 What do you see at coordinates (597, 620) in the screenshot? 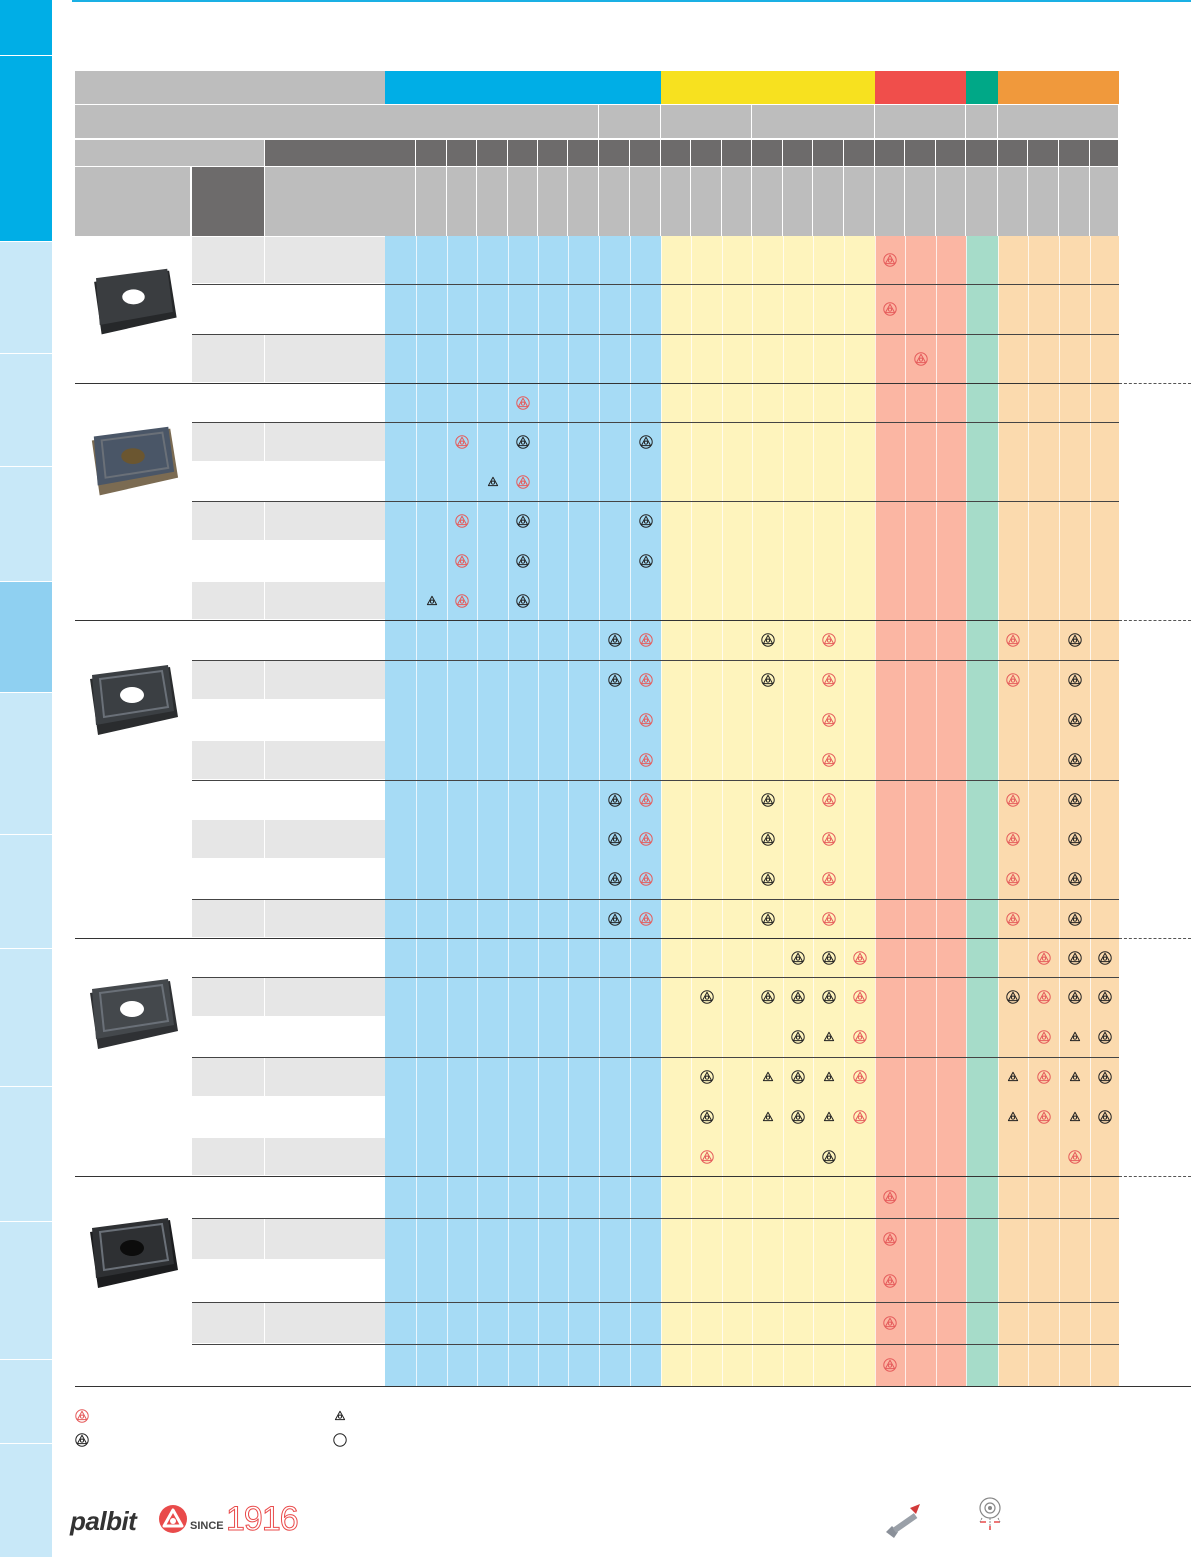
I see `group-divider-line` at bounding box center [597, 620].